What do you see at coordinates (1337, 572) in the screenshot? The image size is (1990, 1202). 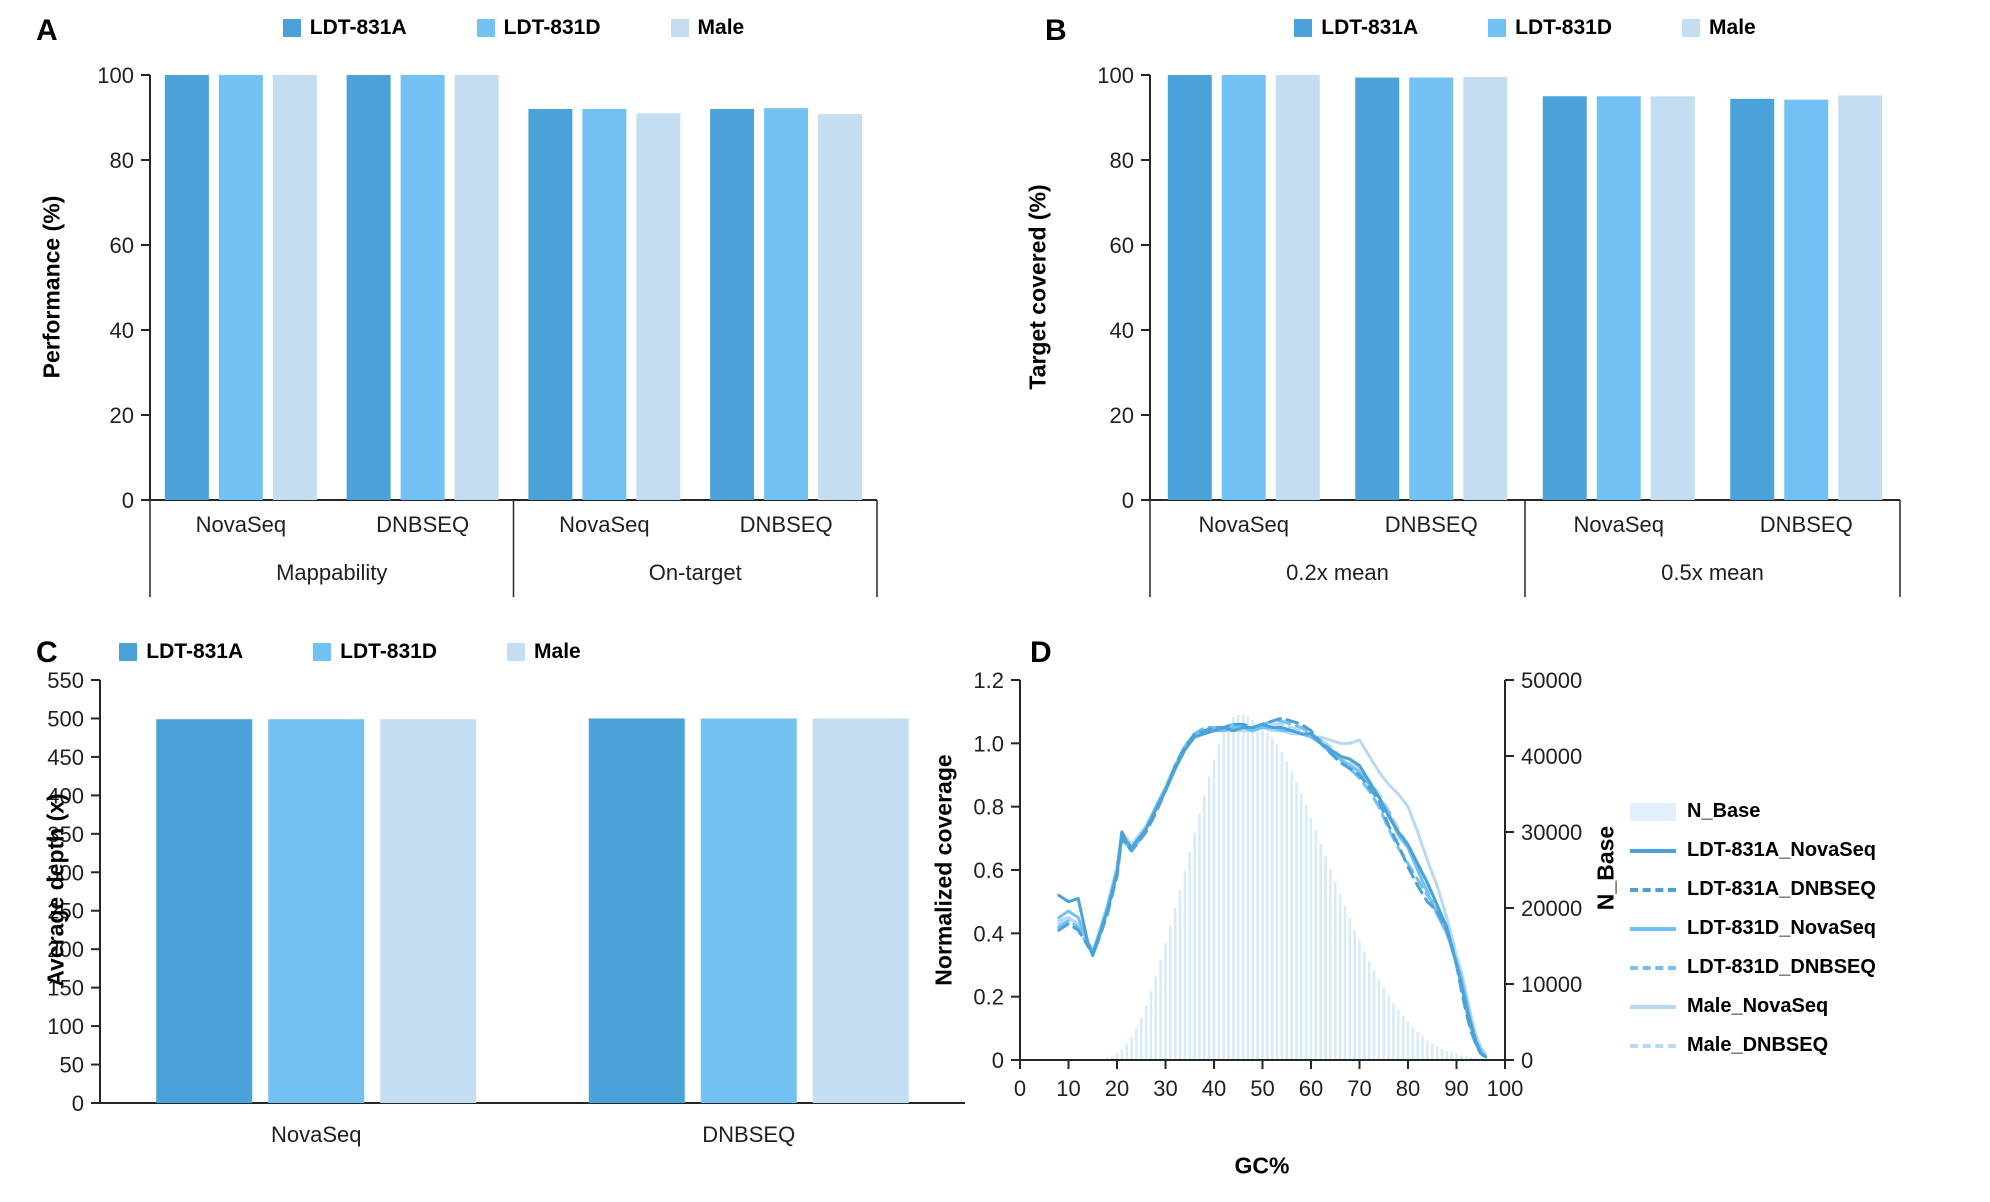 I see `svg-text: 0.2x mean` at bounding box center [1337, 572].